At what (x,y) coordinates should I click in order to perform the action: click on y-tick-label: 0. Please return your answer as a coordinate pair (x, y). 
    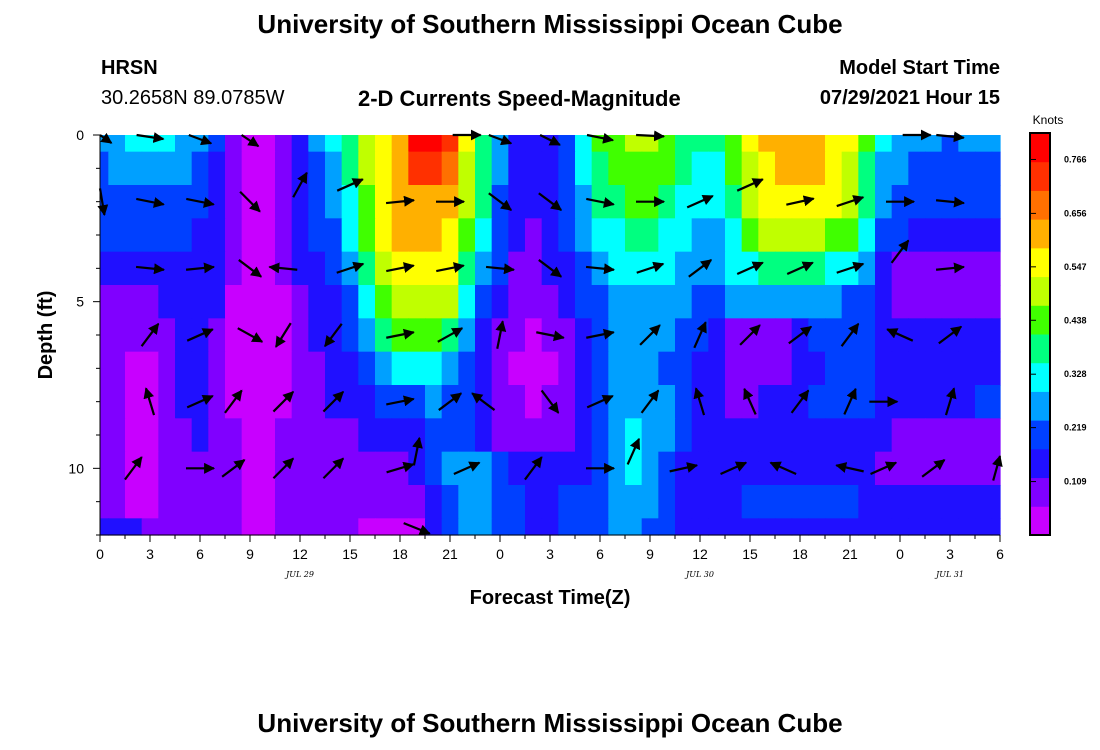
    Looking at the image, I should click on (80, 135).